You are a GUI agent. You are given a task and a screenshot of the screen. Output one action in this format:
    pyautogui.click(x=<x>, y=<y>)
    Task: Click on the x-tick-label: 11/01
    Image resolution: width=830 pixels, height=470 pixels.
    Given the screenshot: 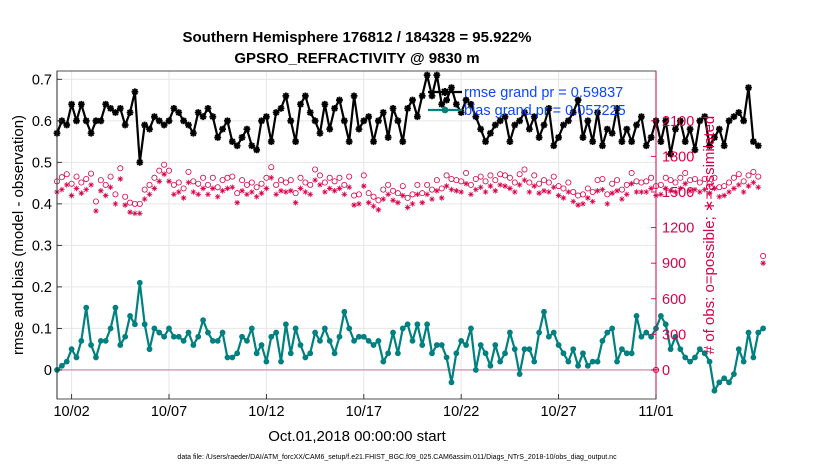 What is the action you would take?
    pyautogui.click(x=655, y=412)
    